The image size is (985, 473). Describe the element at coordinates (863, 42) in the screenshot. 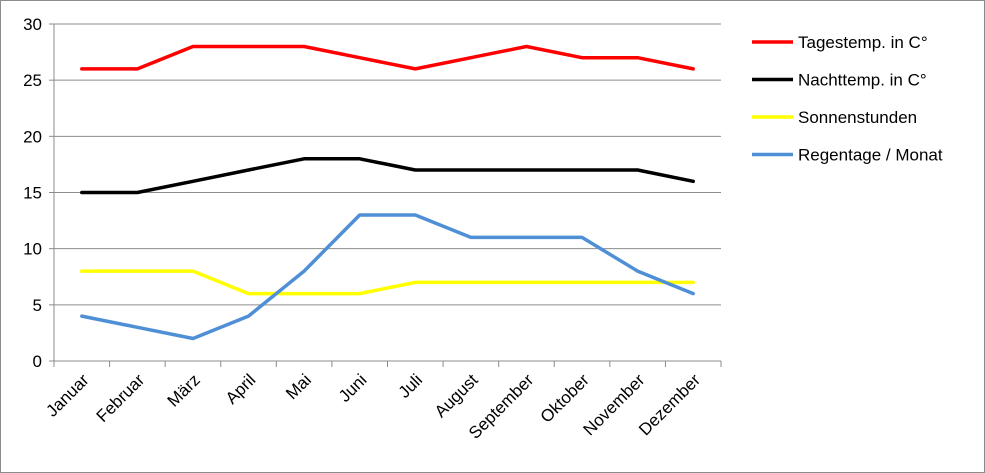

I see `legend-label: Tagestemp. in C°` at that location.